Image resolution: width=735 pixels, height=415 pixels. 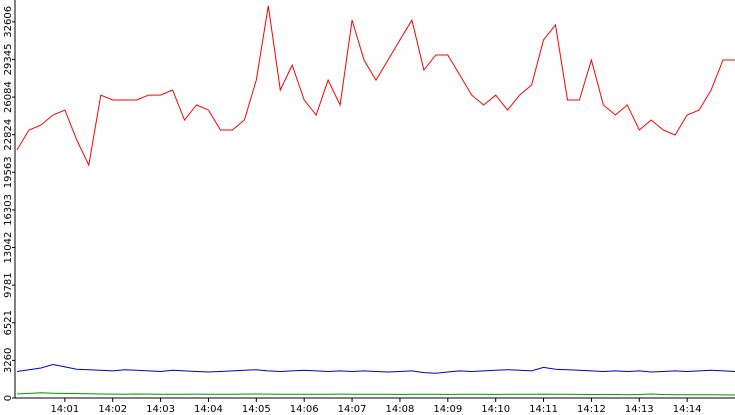 What do you see at coordinates (8, 60) in the screenshot?
I see `y-tick-label: 29345` at bounding box center [8, 60].